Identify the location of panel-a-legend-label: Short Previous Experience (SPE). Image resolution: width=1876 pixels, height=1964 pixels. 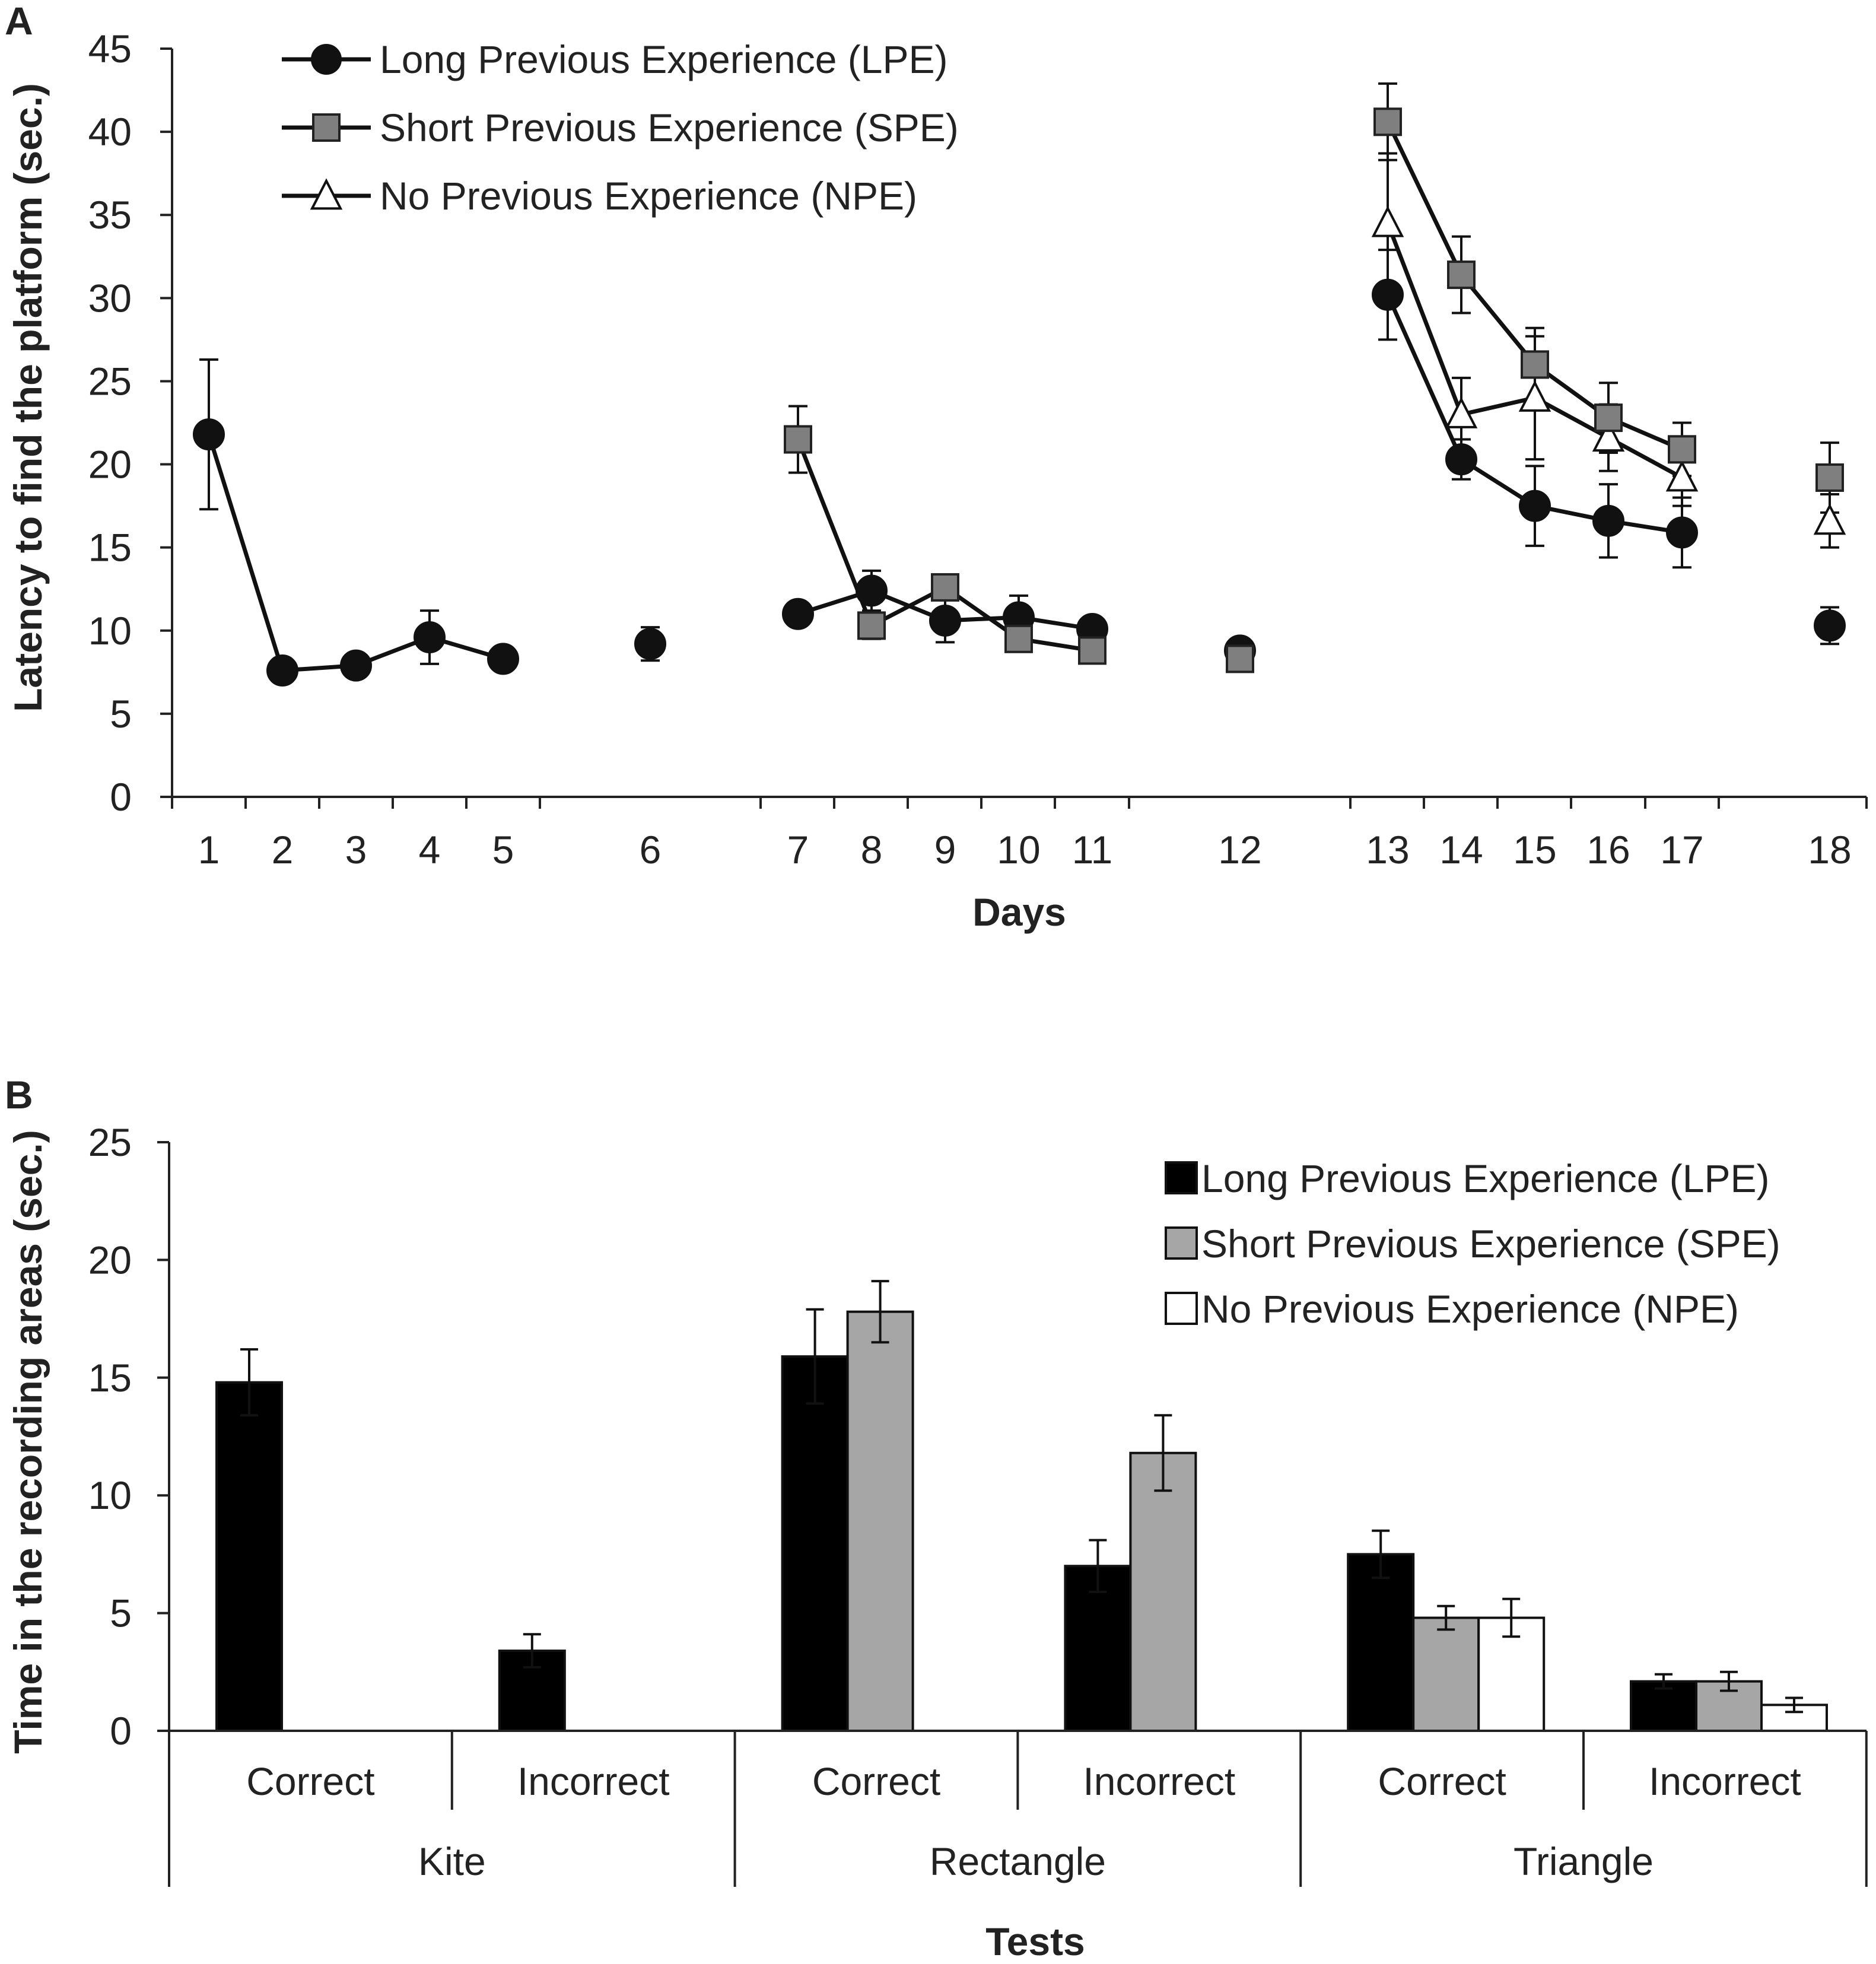
(669, 128).